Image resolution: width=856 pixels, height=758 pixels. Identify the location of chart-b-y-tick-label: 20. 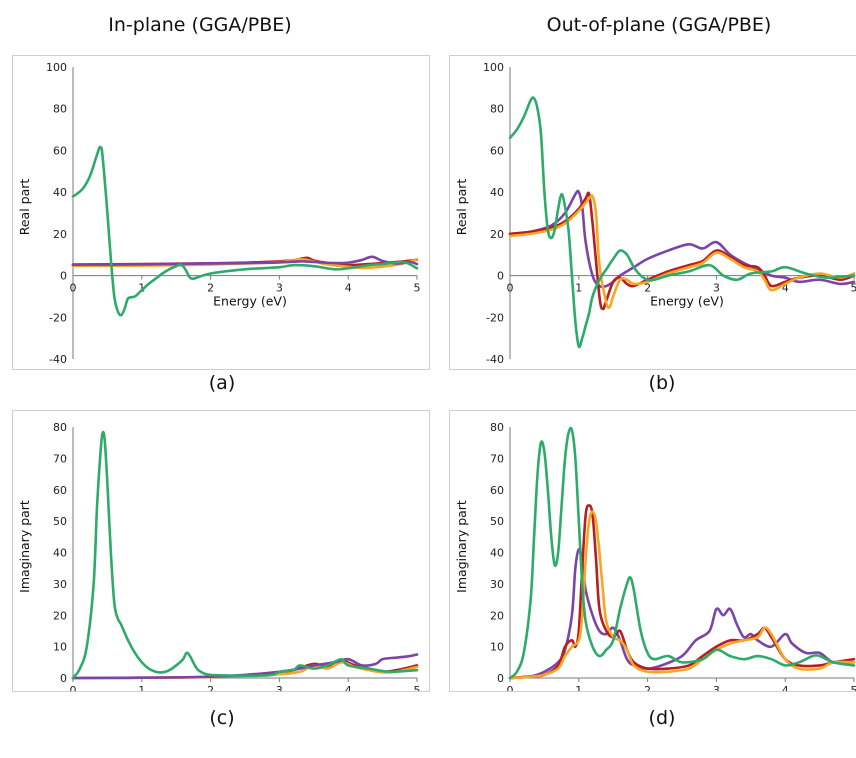
(497, 234).